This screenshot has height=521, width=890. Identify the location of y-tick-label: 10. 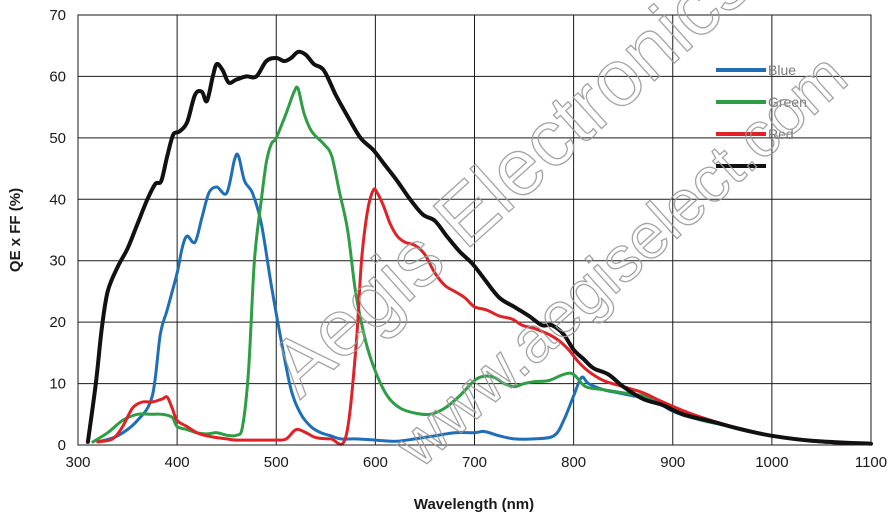
(57, 384).